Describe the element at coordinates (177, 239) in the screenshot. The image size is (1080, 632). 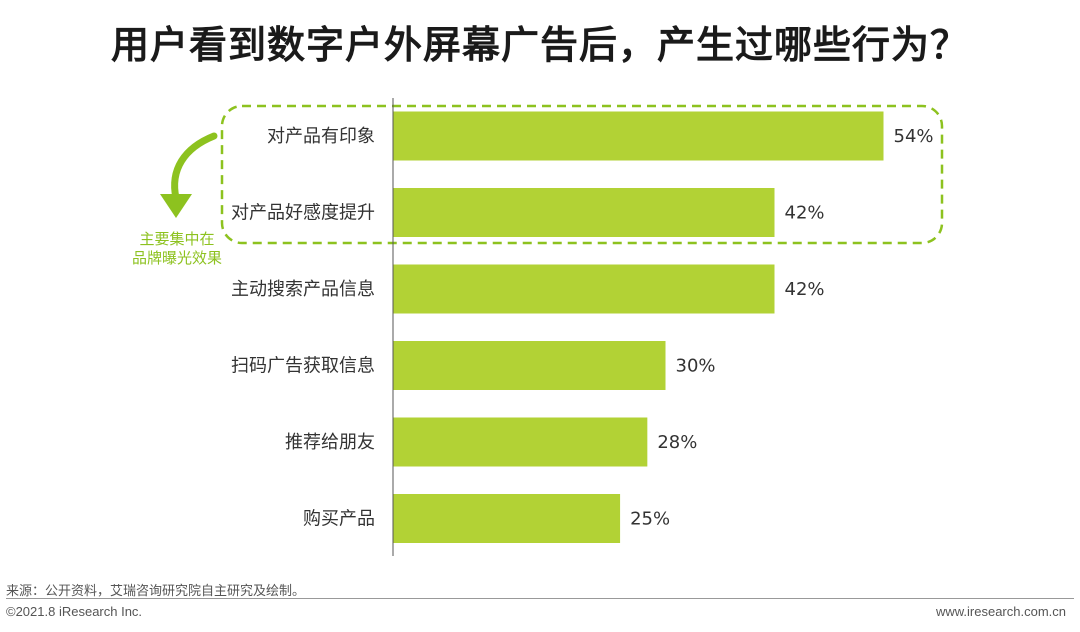
I see `annotation-line-1: 主要集中在` at that location.